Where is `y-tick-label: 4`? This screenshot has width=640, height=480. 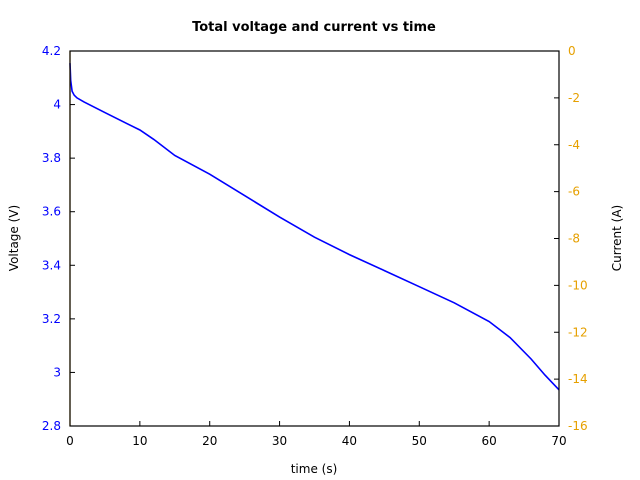 y-tick-label: 4 is located at coordinates (57, 105).